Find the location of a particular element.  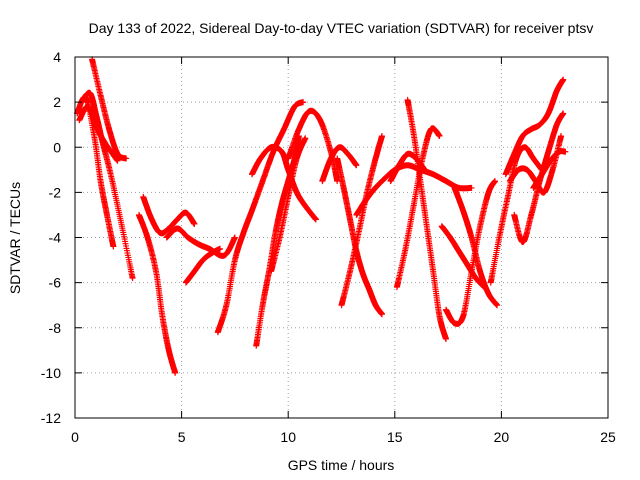

y-tick-label: -2 is located at coordinates (55, 192).